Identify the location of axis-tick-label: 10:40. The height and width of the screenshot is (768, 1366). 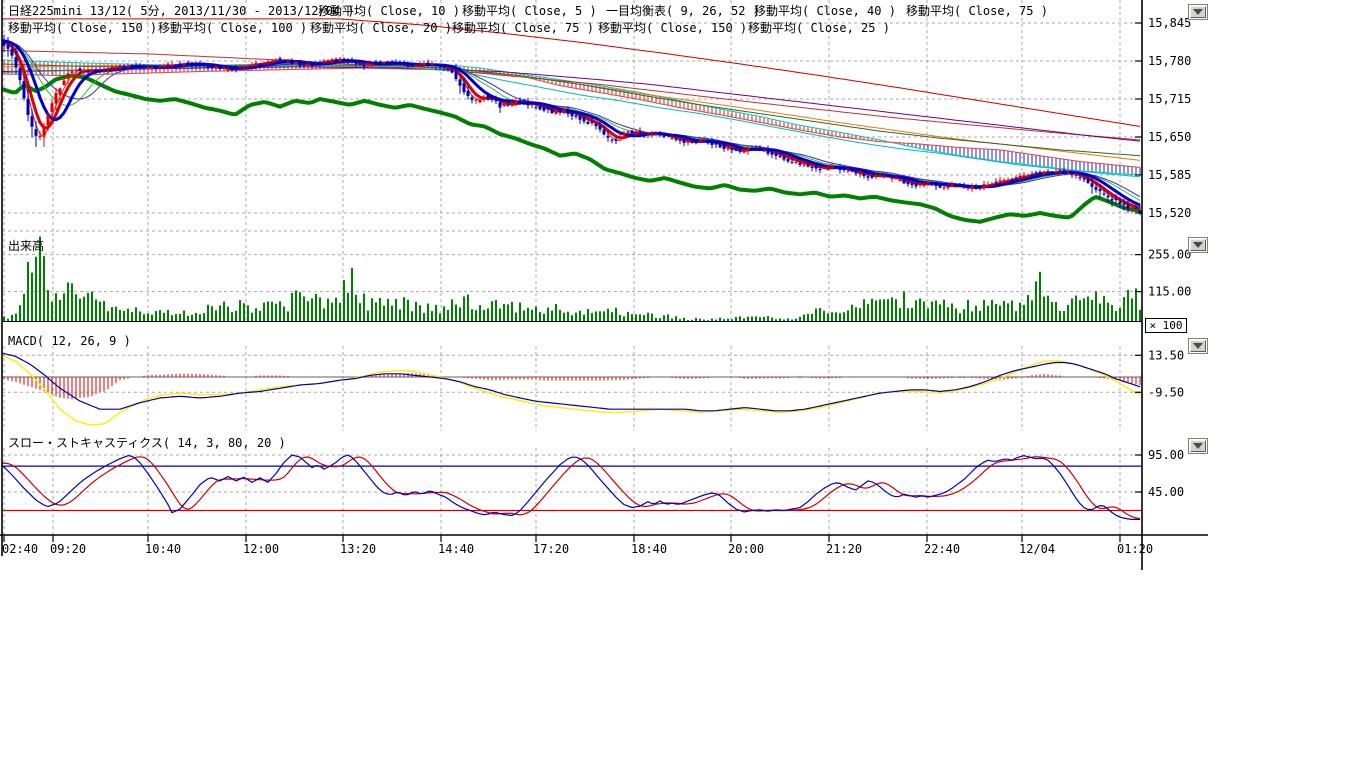
(163, 549).